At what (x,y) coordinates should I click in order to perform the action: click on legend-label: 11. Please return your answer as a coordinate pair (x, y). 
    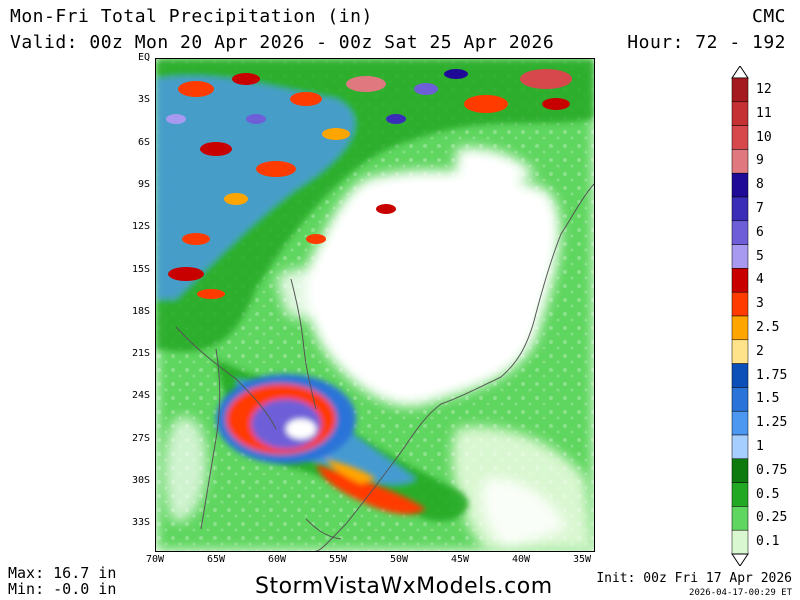
    Looking at the image, I should click on (764, 113).